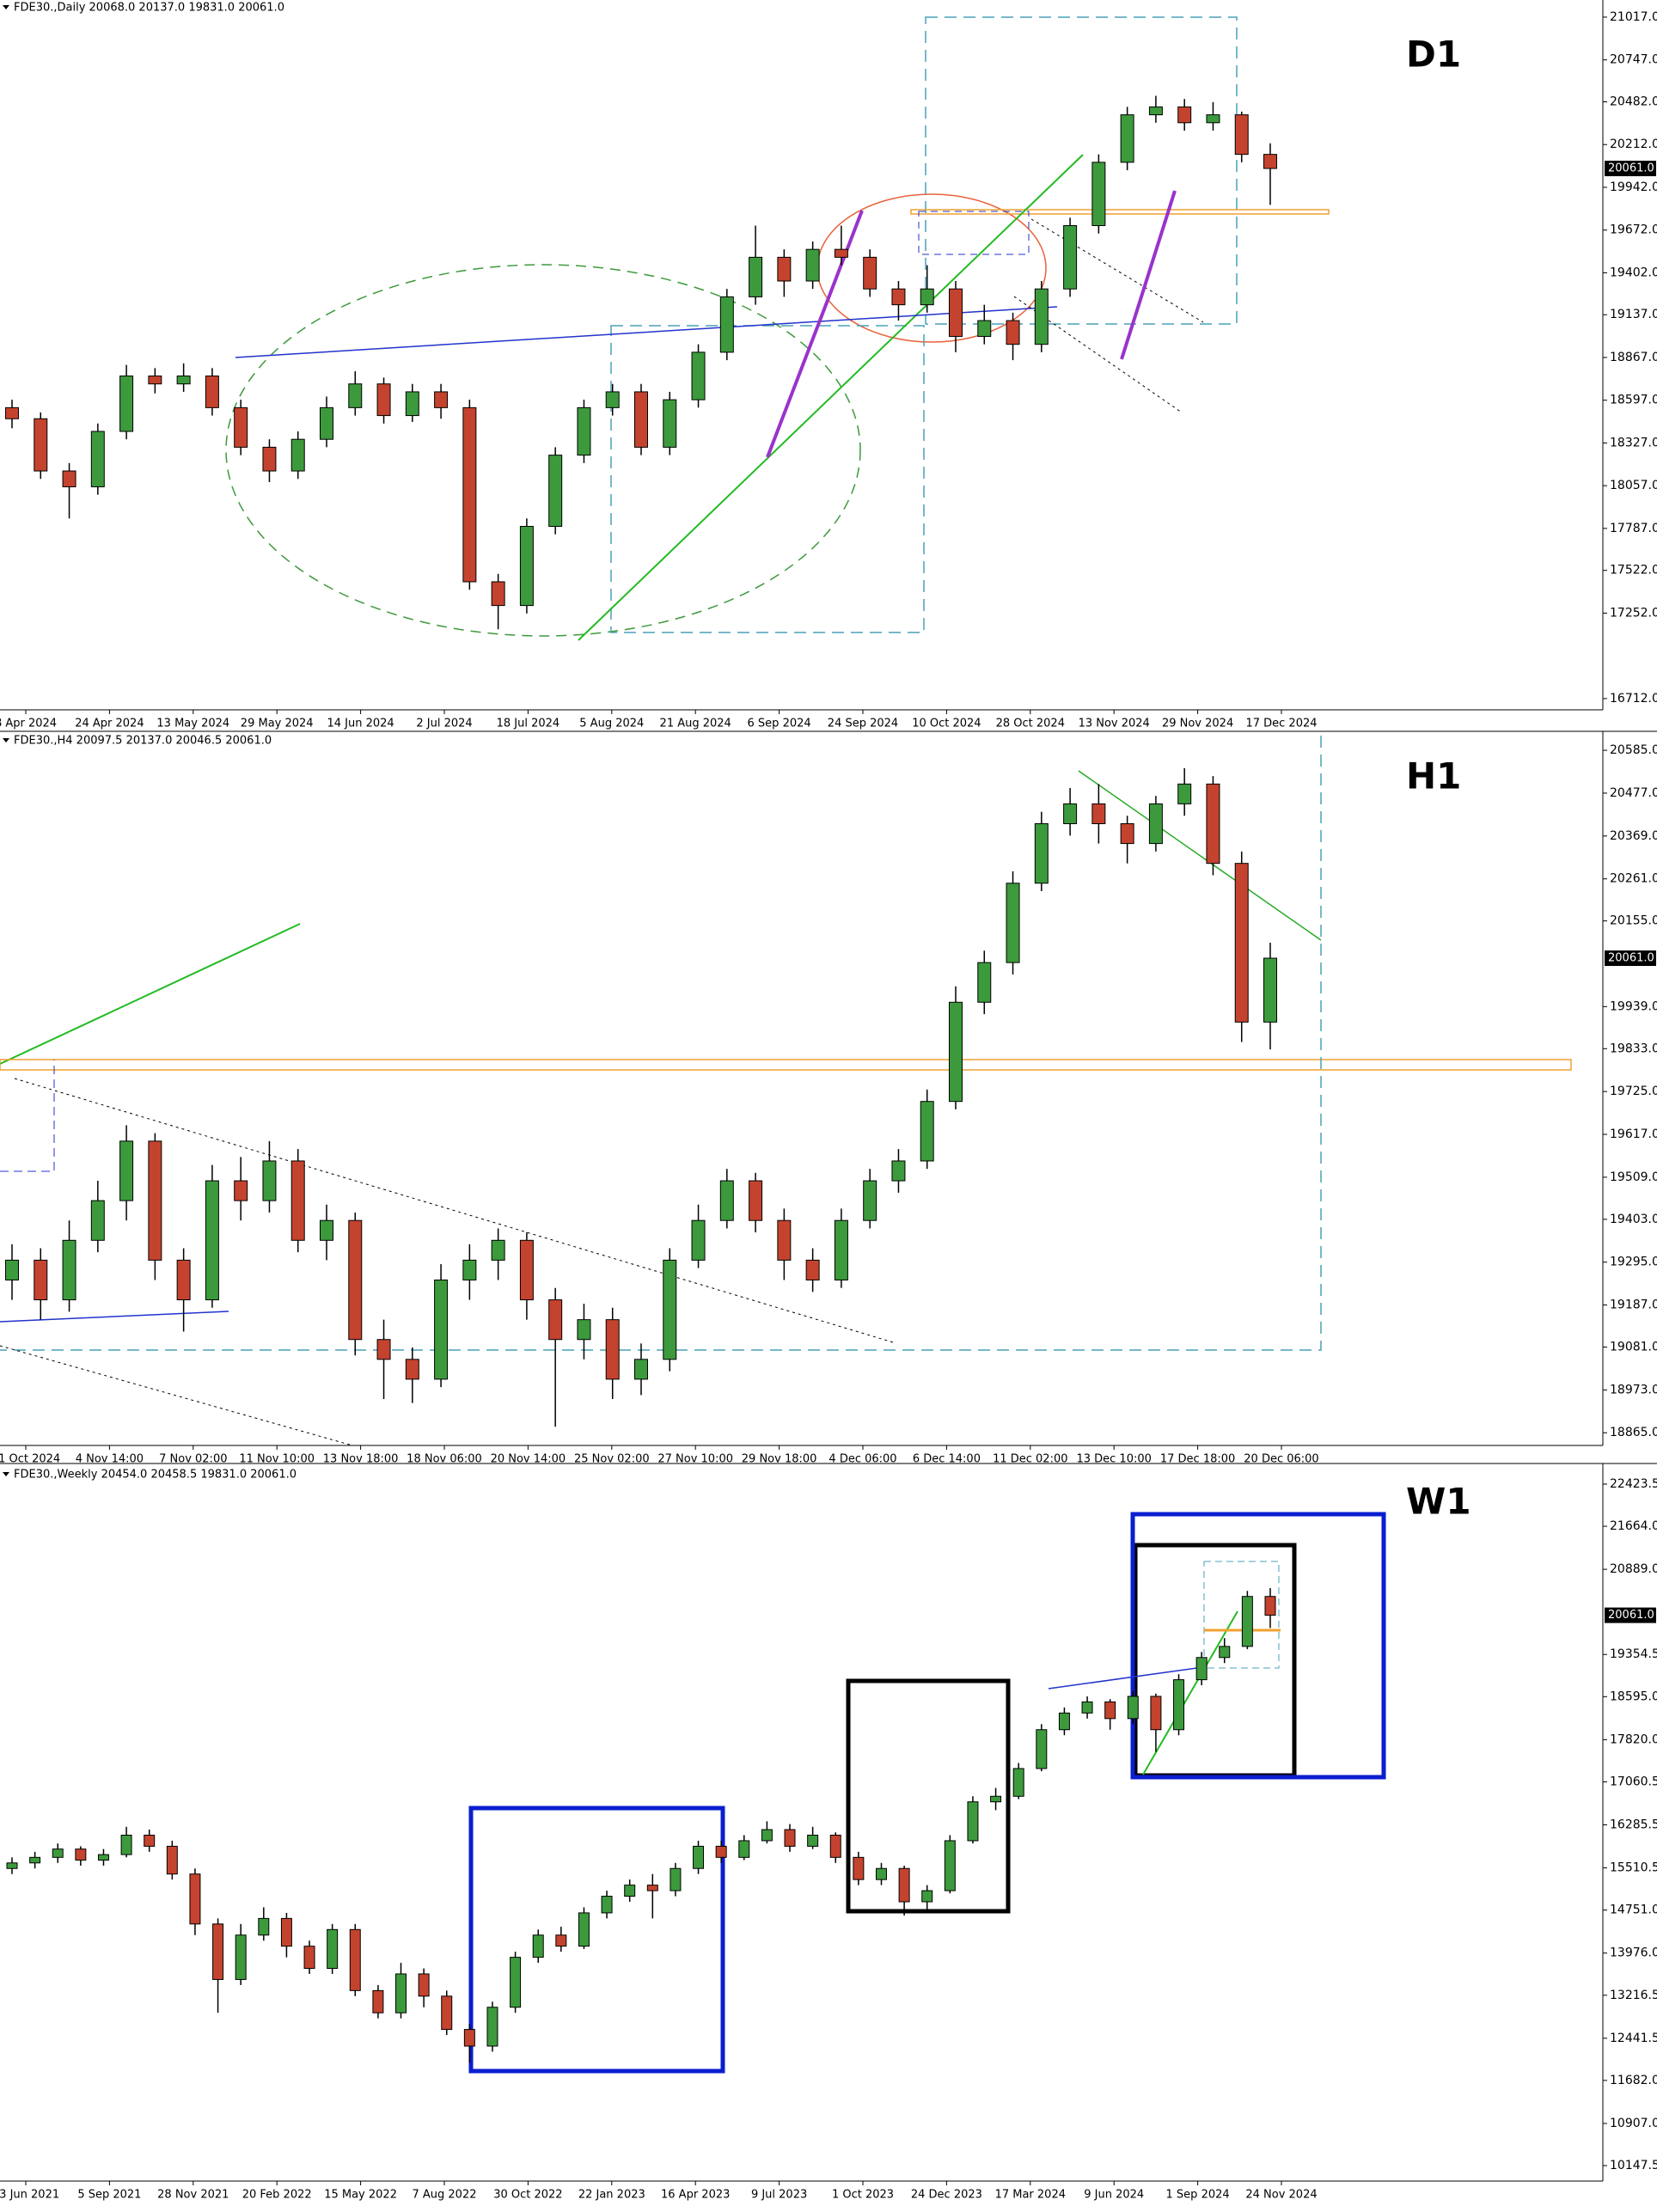 The width and height of the screenshot is (1657, 2212). Describe the element at coordinates (1634, 1220) in the screenshot. I see `y-tick-label: 19403.0` at that location.